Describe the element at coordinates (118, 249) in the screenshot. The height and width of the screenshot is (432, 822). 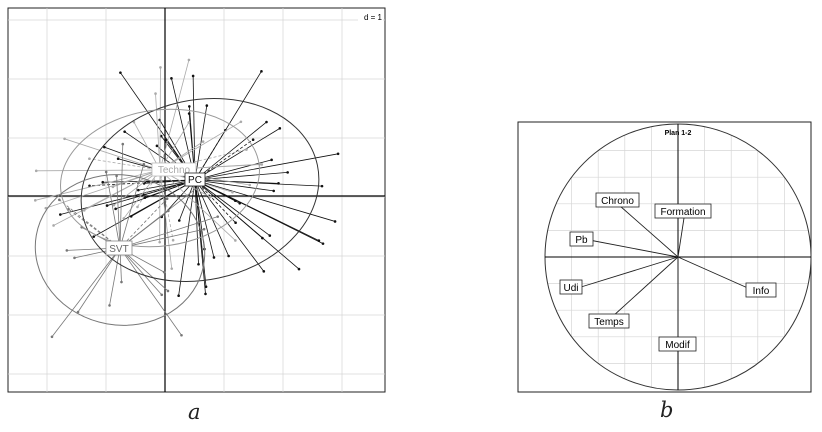
I see `group-label-svt: SVT` at that location.